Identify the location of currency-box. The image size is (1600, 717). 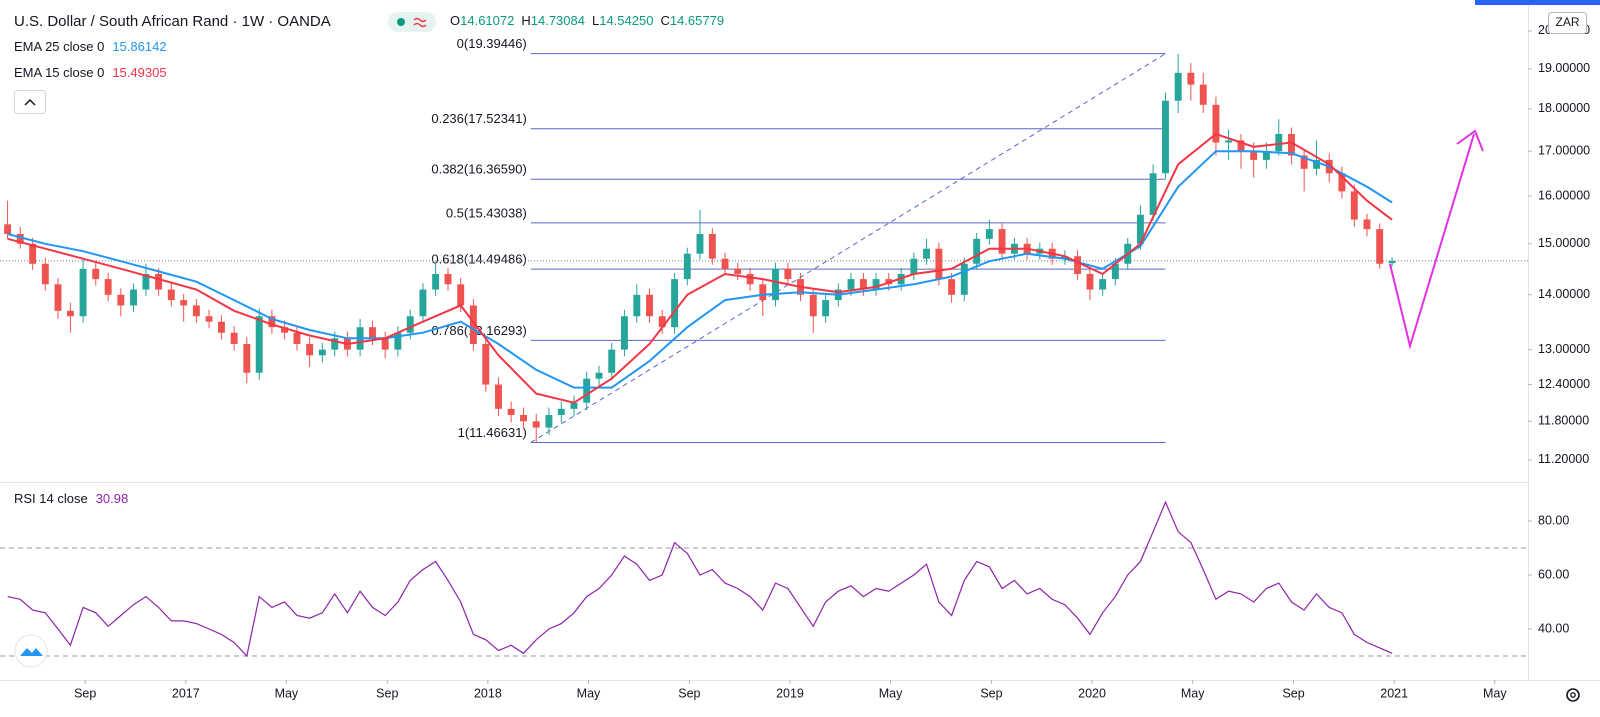
(1567, 23).